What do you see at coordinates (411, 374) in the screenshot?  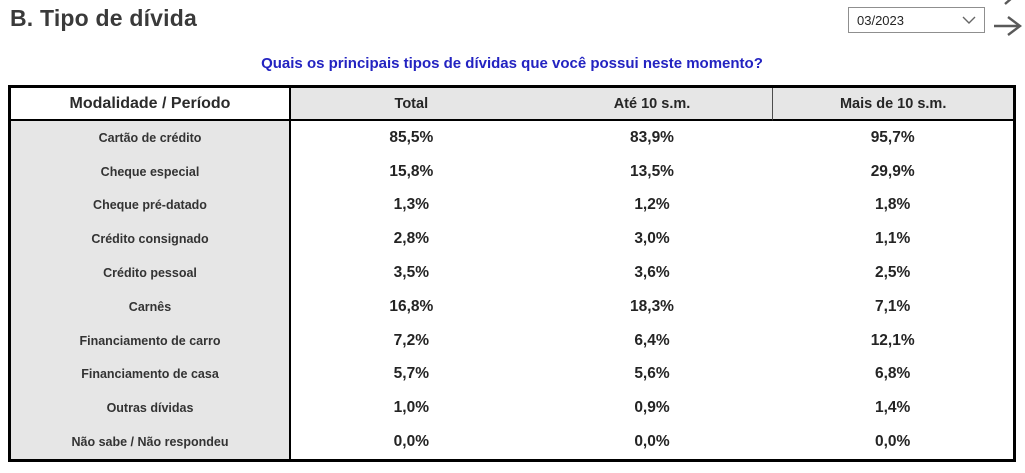 I see `table-cell: 5,7%` at bounding box center [411, 374].